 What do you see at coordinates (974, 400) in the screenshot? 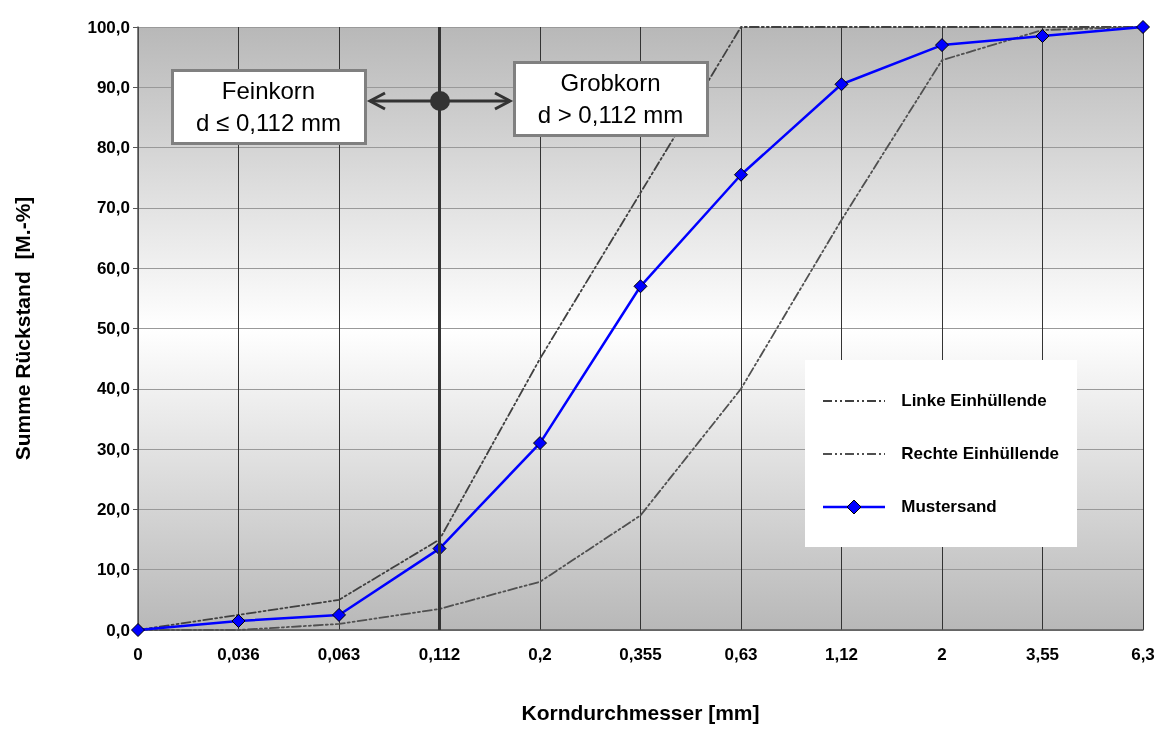
I see `legend-label: Linke Einhüllende` at bounding box center [974, 400].